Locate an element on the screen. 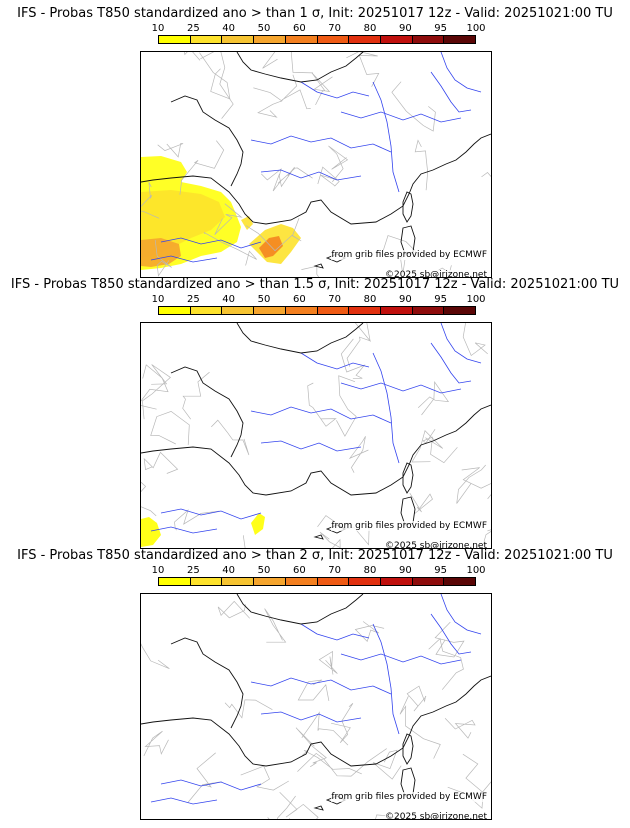 Image resolution: width=630 pixels, height=828 pixels. data-source-credit: from grib files provided by ECMWF is located at coordinates (409, 526).